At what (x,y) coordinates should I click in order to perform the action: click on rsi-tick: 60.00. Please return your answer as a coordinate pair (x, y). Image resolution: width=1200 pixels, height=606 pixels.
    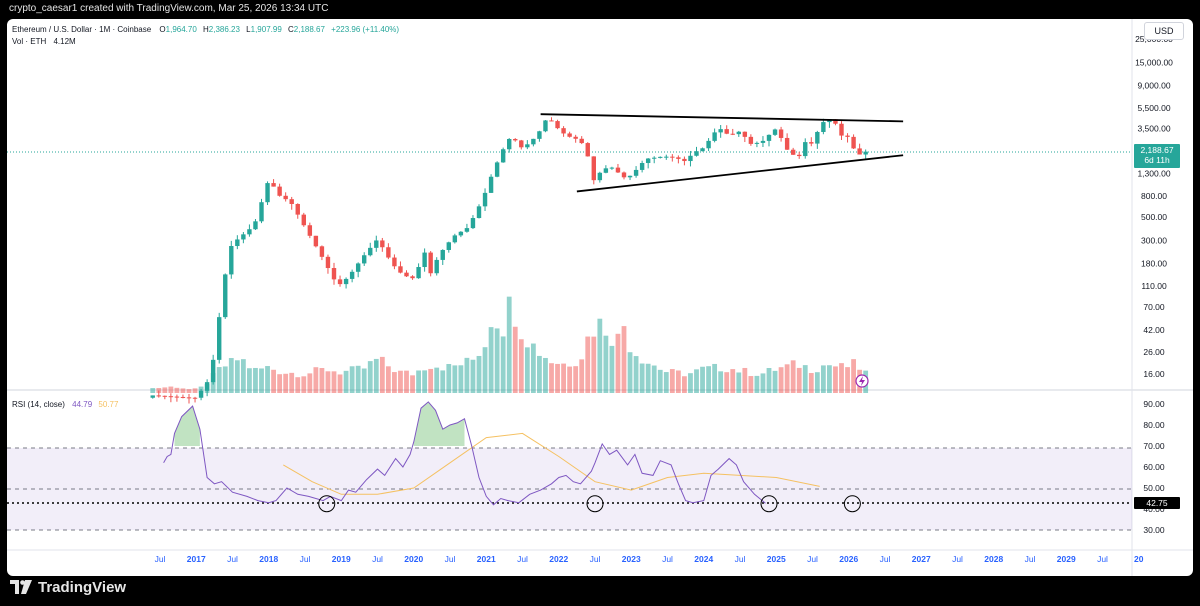
    Looking at the image, I should click on (1154, 467).